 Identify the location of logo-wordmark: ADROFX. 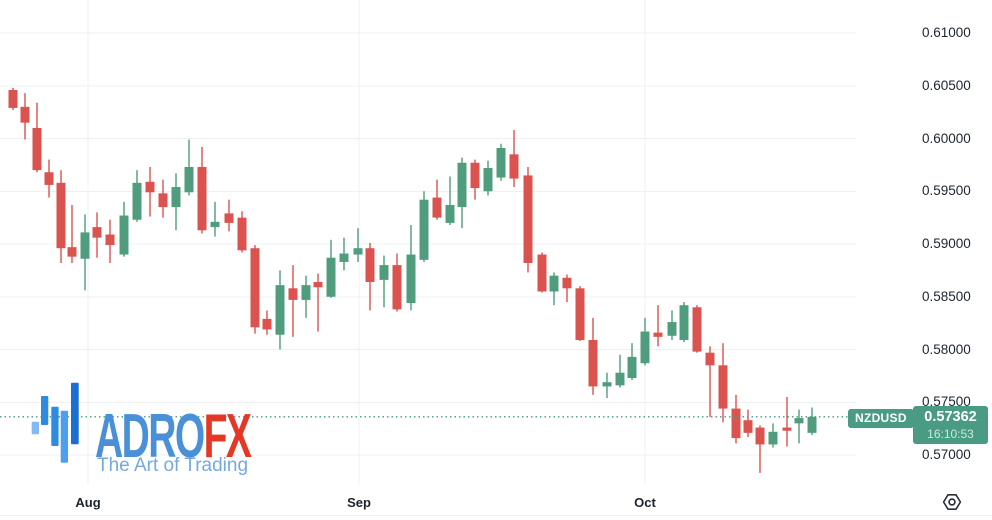
(173, 436).